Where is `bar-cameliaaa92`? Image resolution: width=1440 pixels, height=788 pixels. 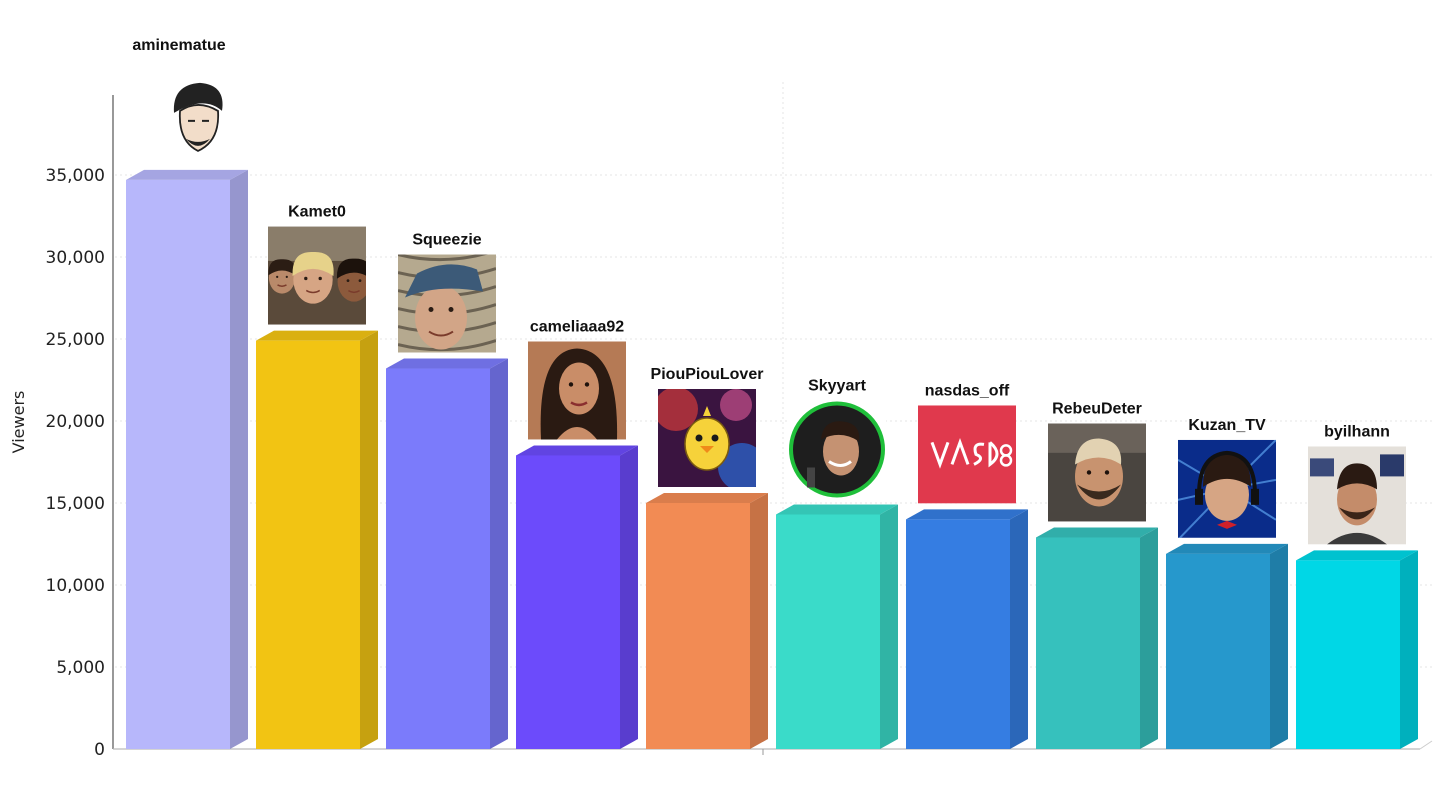 bar-cameliaaa92 is located at coordinates (577, 597).